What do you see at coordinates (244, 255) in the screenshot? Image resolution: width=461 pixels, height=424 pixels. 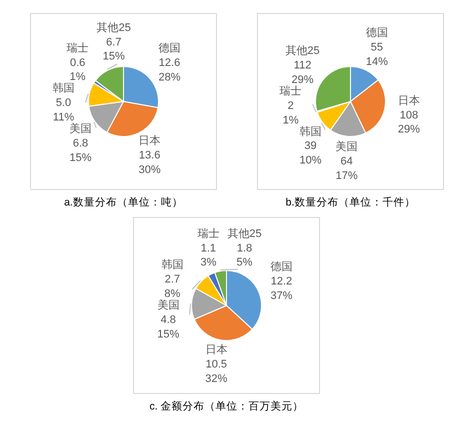 I see `data-label: 1.8 5%` at bounding box center [244, 255].